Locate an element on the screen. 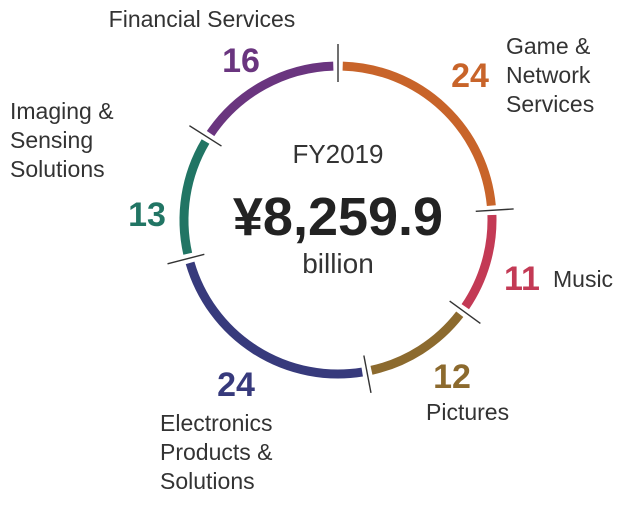  segment-name-line: Electronics is located at coordinates (216, 423).